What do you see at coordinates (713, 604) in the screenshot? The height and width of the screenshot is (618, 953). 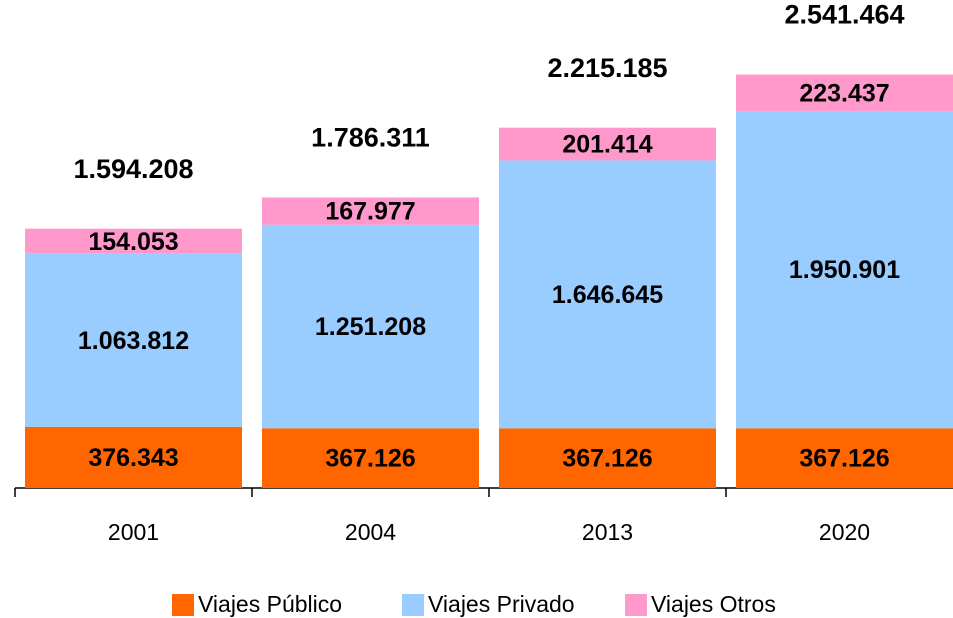 I see `legend-label: Viajes Otros` at bounding box center [713, 604].